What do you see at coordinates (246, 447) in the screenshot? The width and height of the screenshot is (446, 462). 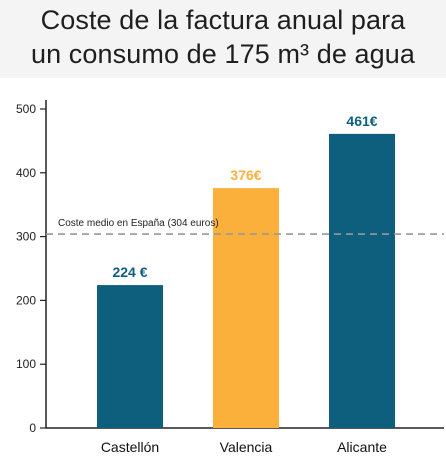 I see `x-category-label: Valencia` at bounding box center [246, 447].